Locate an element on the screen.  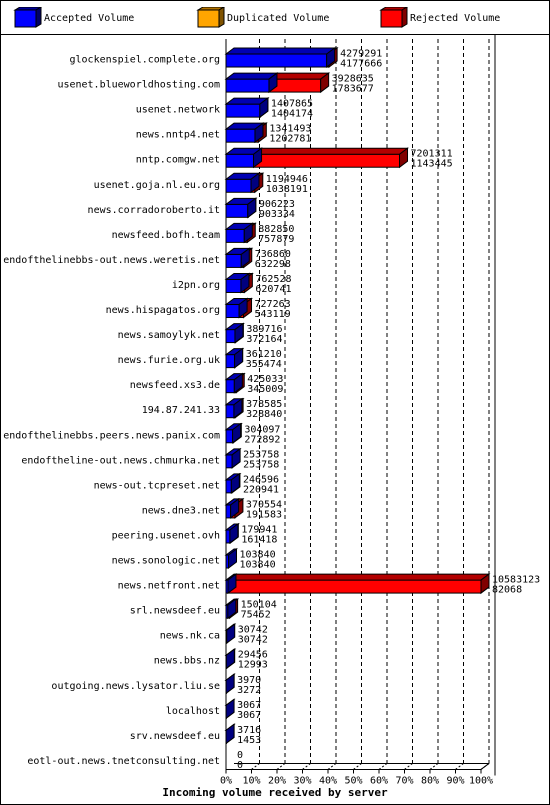
bar-rejected-side is located at coordinates (485, 584).